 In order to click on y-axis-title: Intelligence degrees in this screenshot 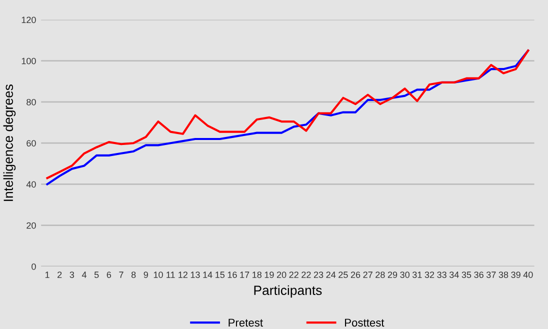, I will do `click(9, 142)`.